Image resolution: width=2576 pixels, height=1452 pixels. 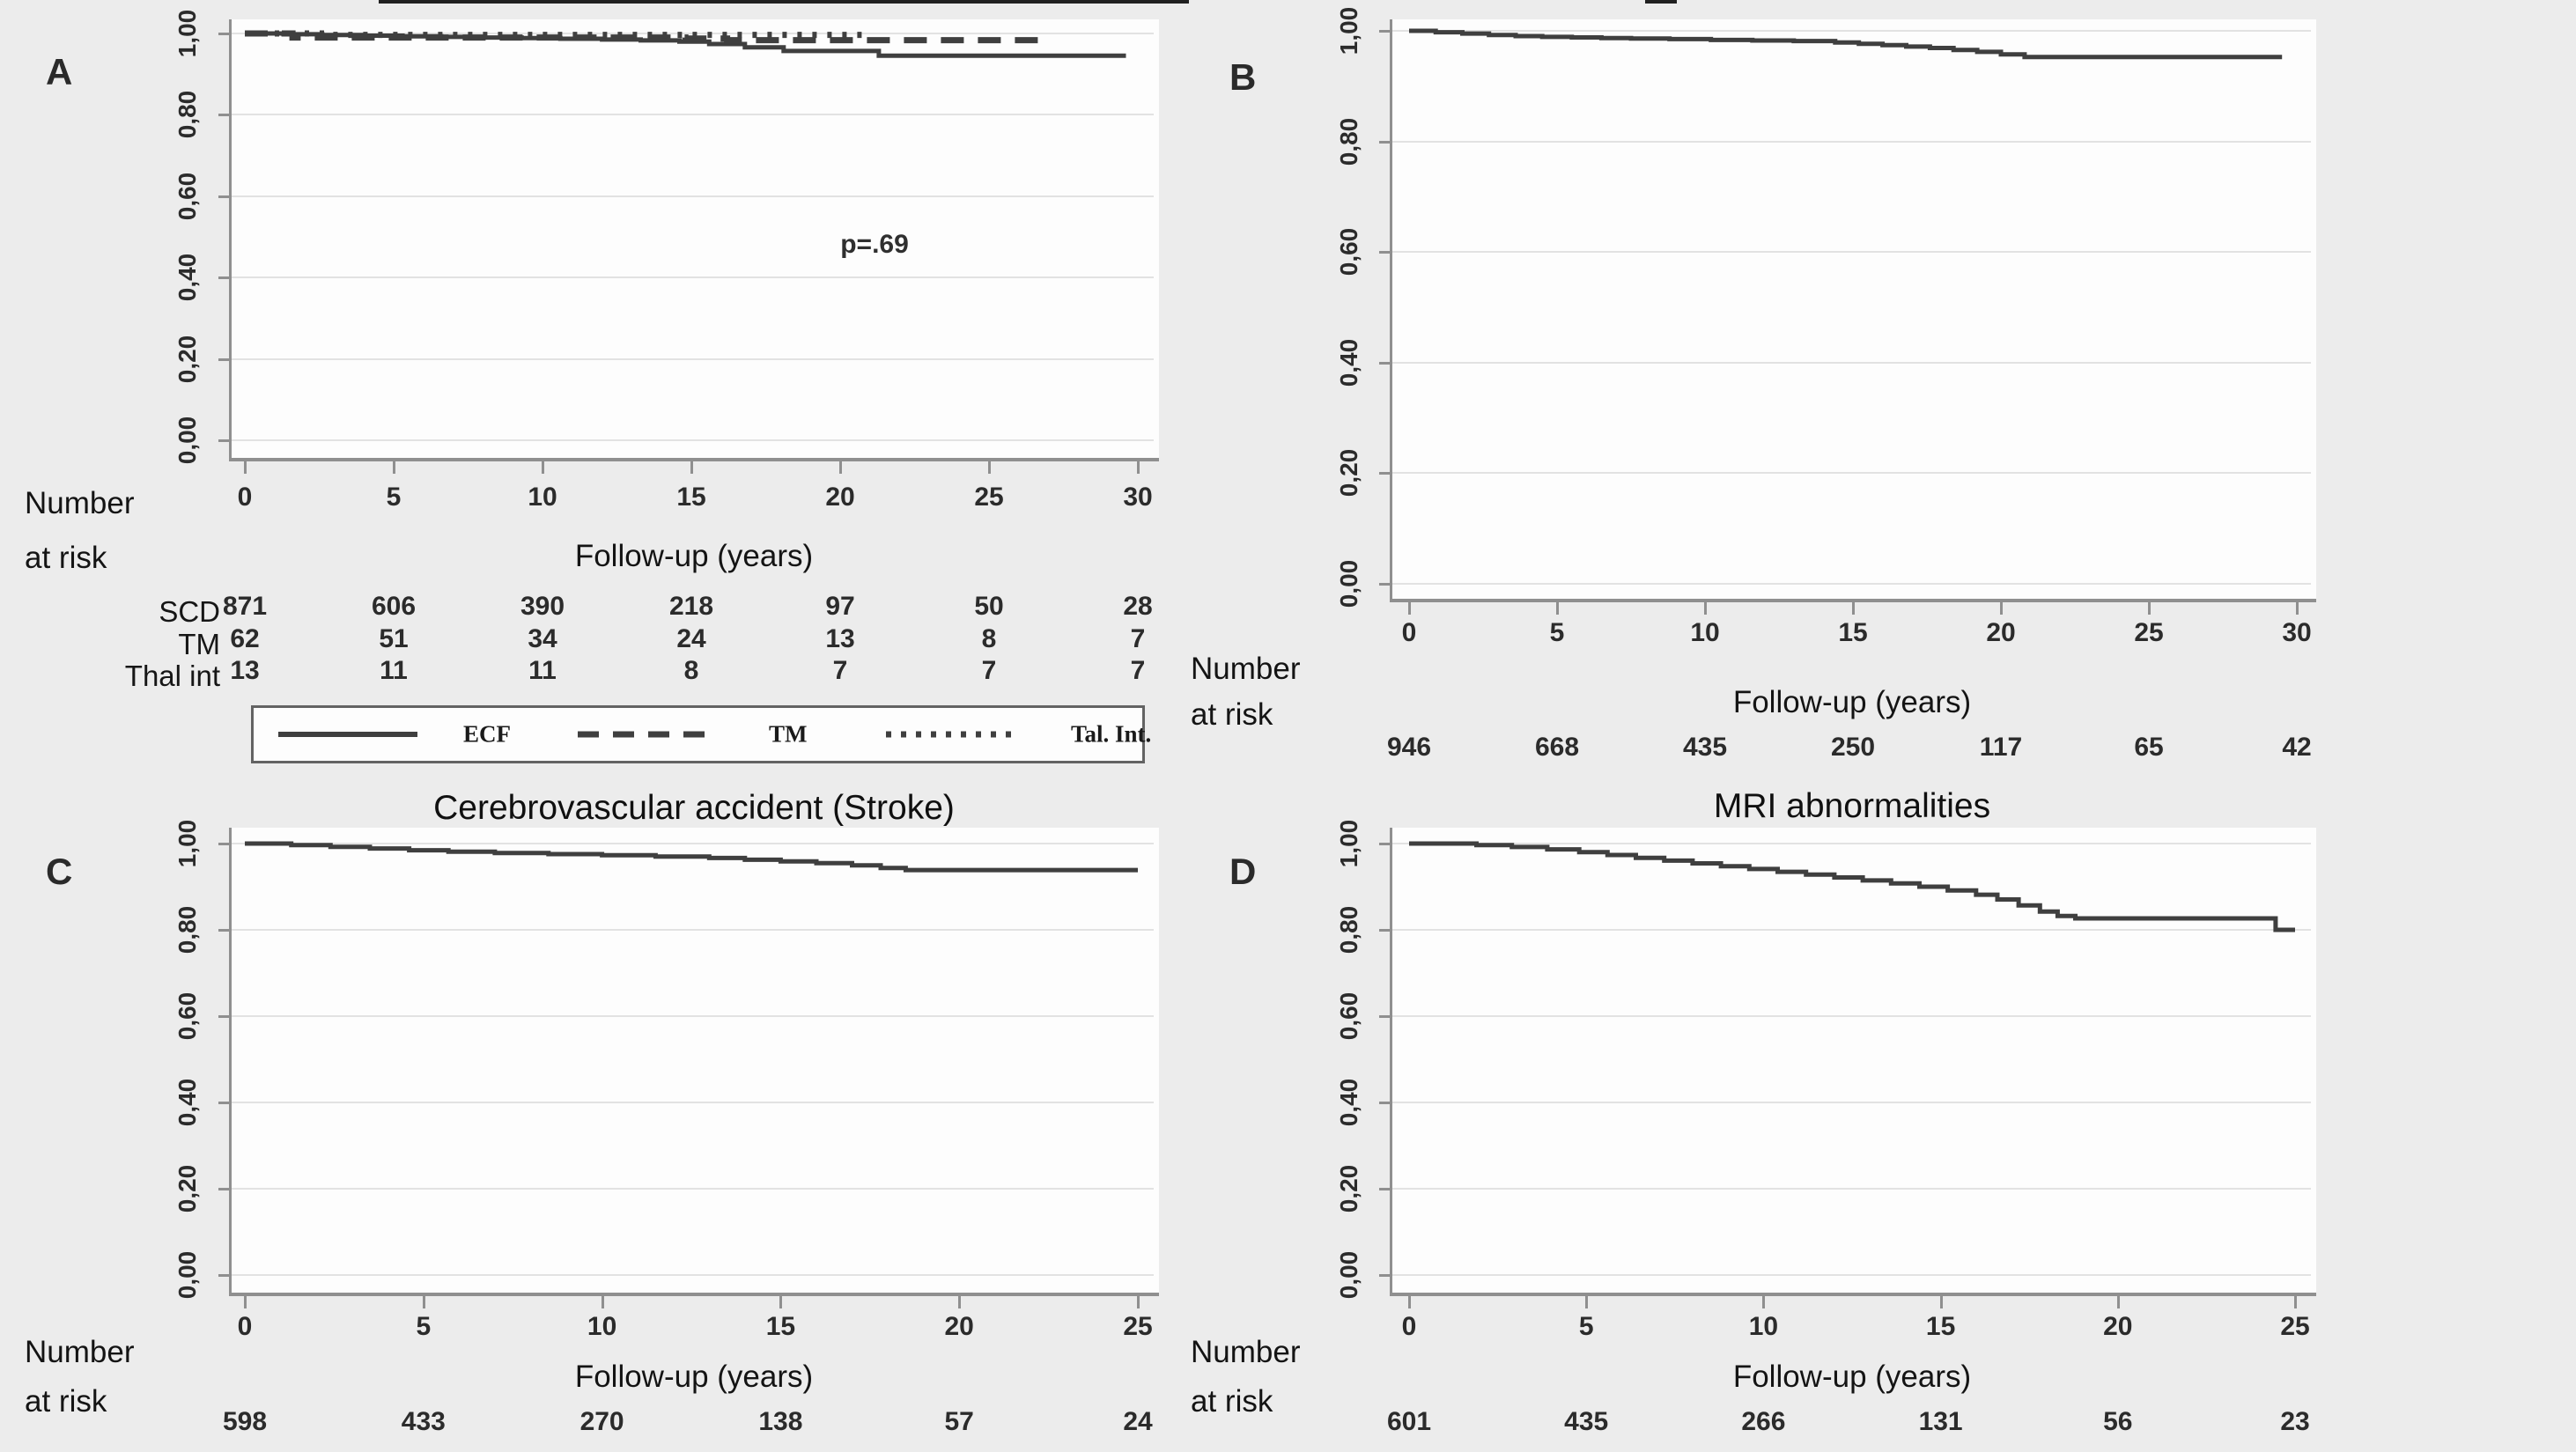 What do you see at coordinates (487, 734) in the screenshot?
I see `legend-label-ecf: ECF` at bounding box center [487, 734].